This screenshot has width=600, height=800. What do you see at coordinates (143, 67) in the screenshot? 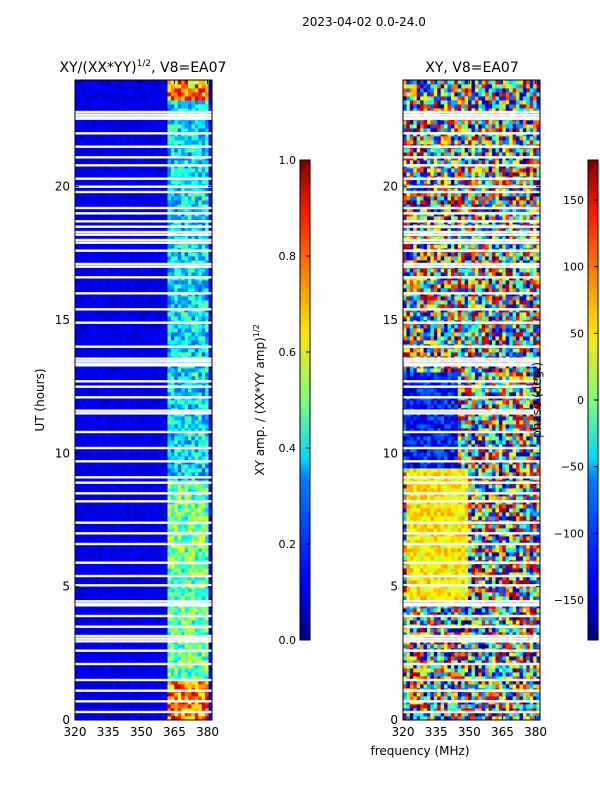
I see `amplitude-panel-title: XY/(XX*YY)1/2, V8=EA07` at bounding box center [143, 67].